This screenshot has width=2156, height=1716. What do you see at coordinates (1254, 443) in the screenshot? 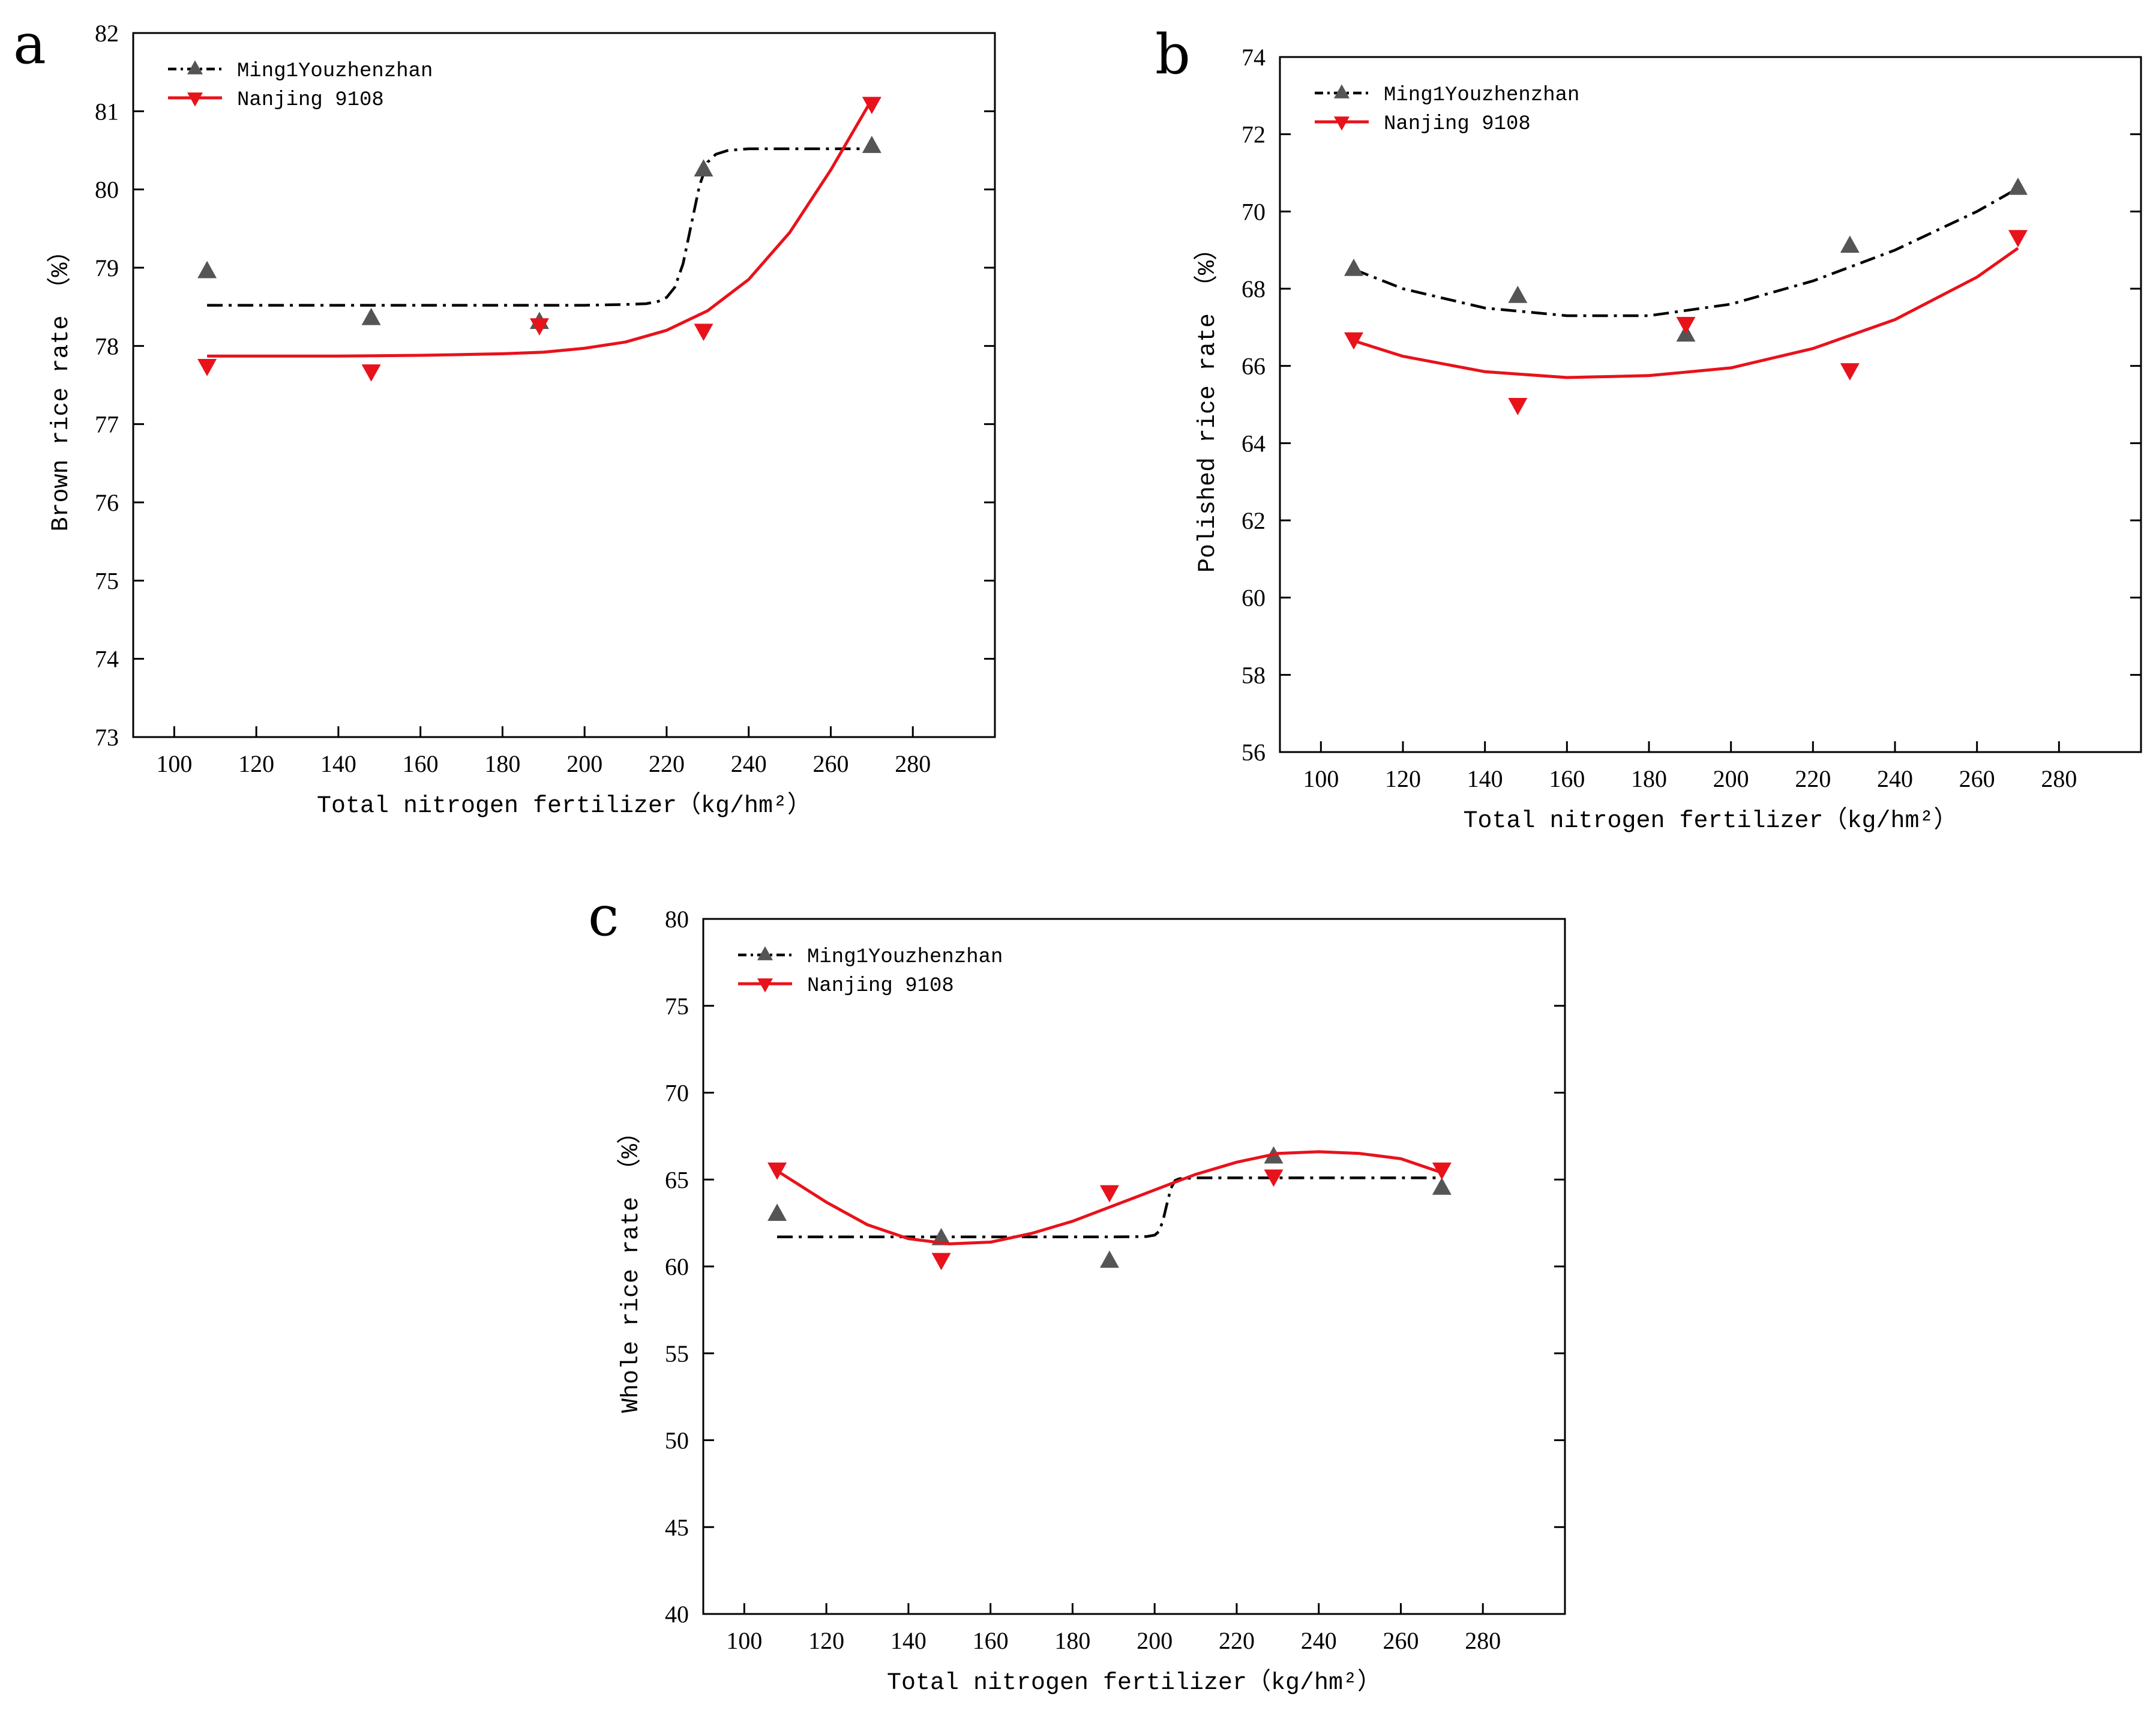
I see `y-tick-label: 64` at bounding box center [1254, 443].